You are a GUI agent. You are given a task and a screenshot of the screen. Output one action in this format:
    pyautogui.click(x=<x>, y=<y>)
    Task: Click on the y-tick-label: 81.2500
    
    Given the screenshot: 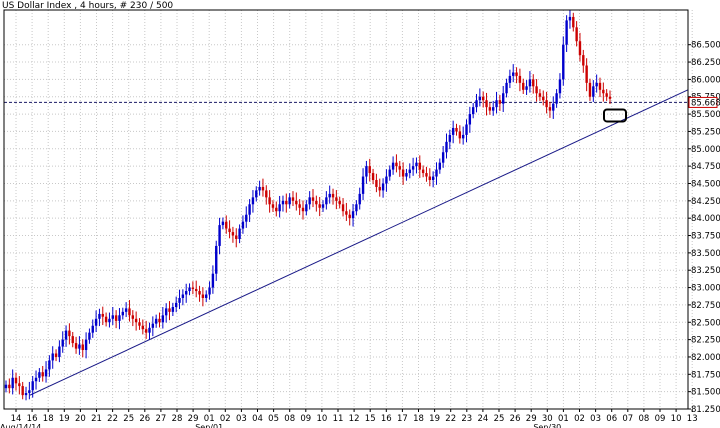 What is the action you would take?
    pyautogui.click(x=705, y=410)
    